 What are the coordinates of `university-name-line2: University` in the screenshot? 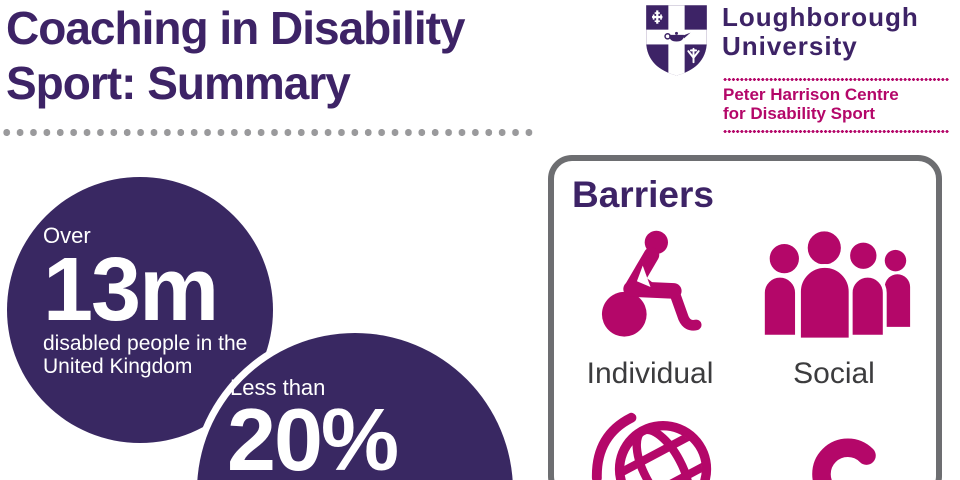 It's located at (790, 46).